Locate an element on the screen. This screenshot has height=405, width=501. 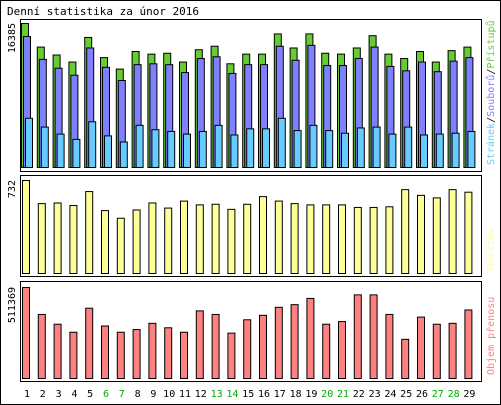
bar-traffic-Stránek-15 is located at coordinates (250, 148).